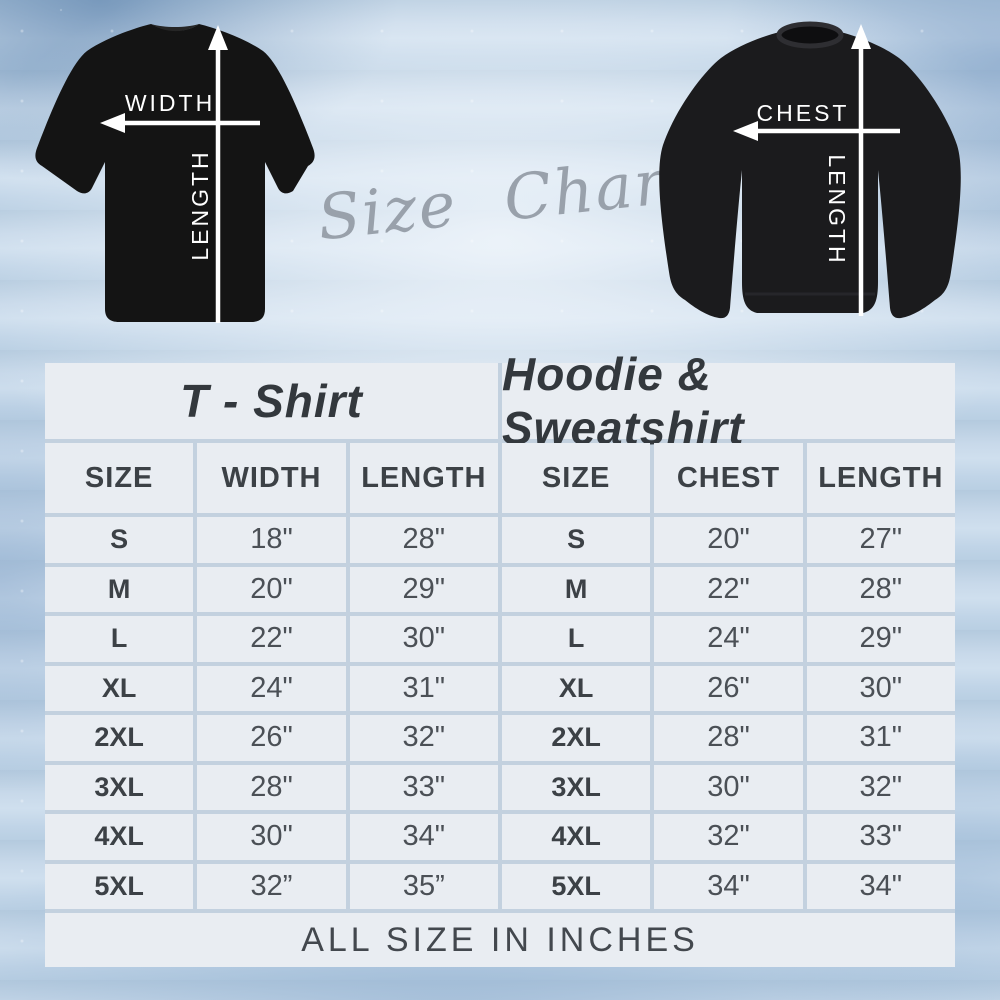  Describe the element at coordinates (271, 401) in the screenshot. I see `tshirt-table-title: T - Shirt` at that location.